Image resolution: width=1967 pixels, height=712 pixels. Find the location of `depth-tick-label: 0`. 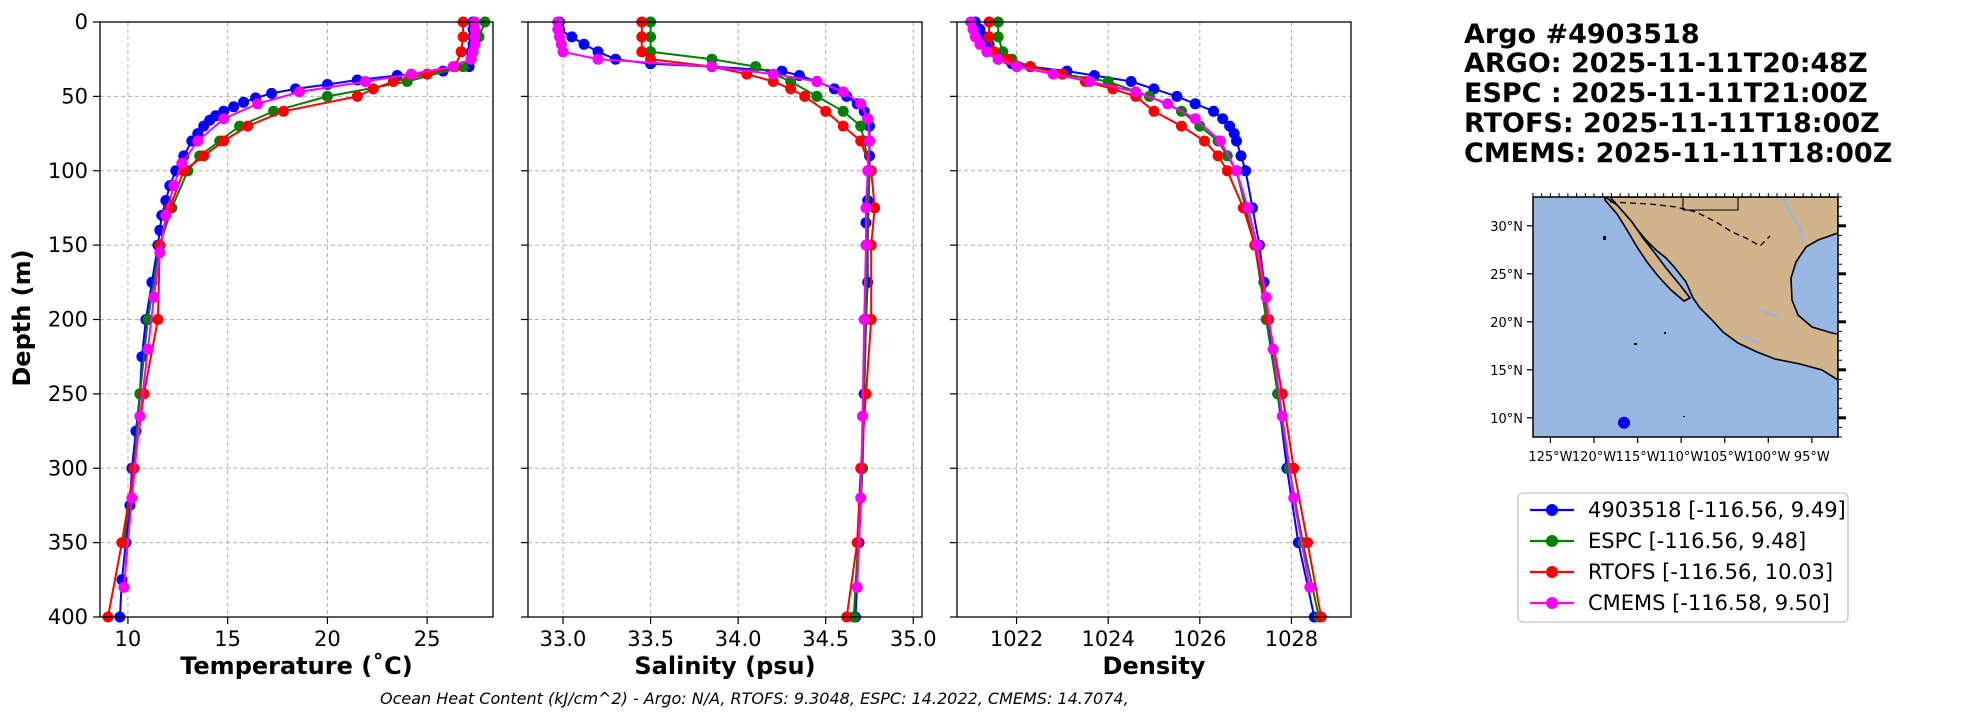

depth-tick-label: 0 is located at coordinates (81, 22).